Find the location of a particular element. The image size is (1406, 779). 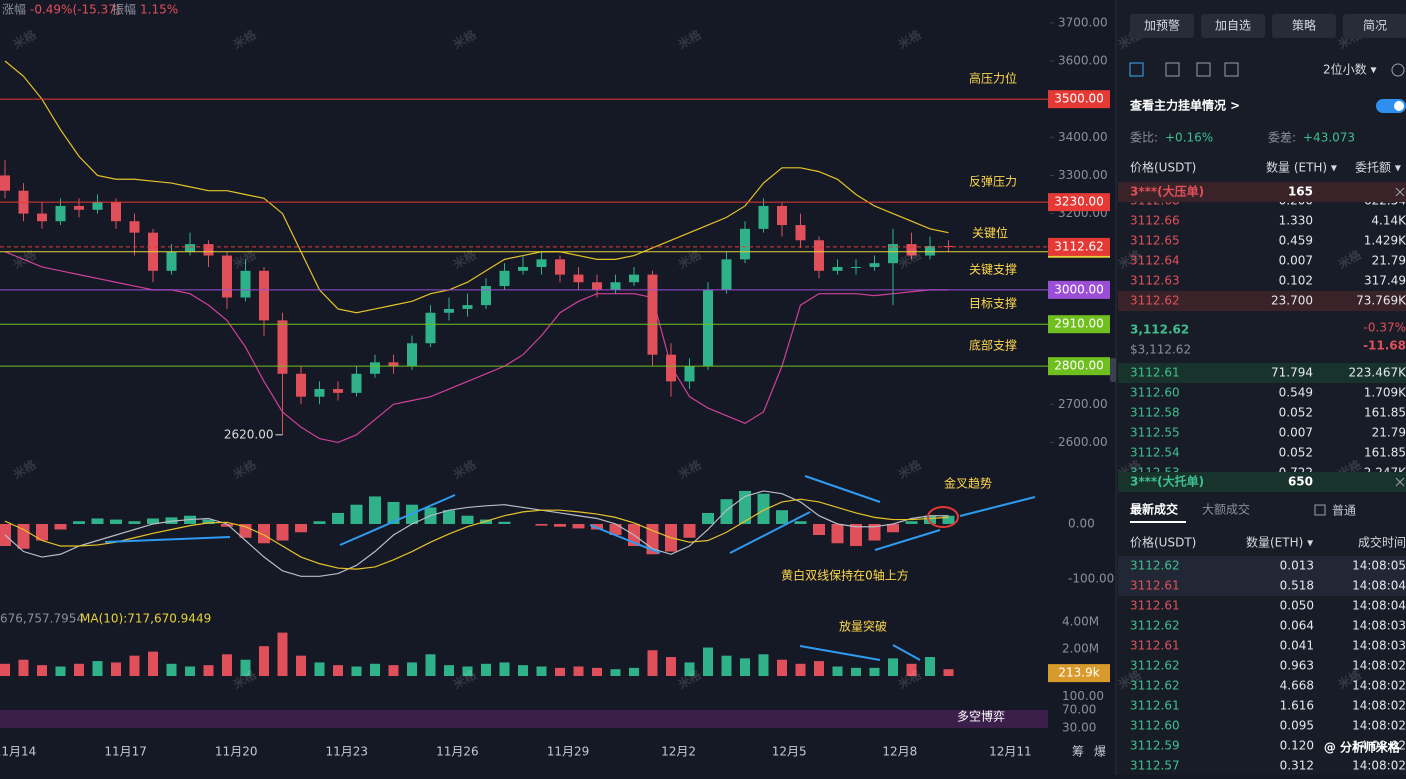

trade-header: 成交时间 is located at coordinates (1382, 542).